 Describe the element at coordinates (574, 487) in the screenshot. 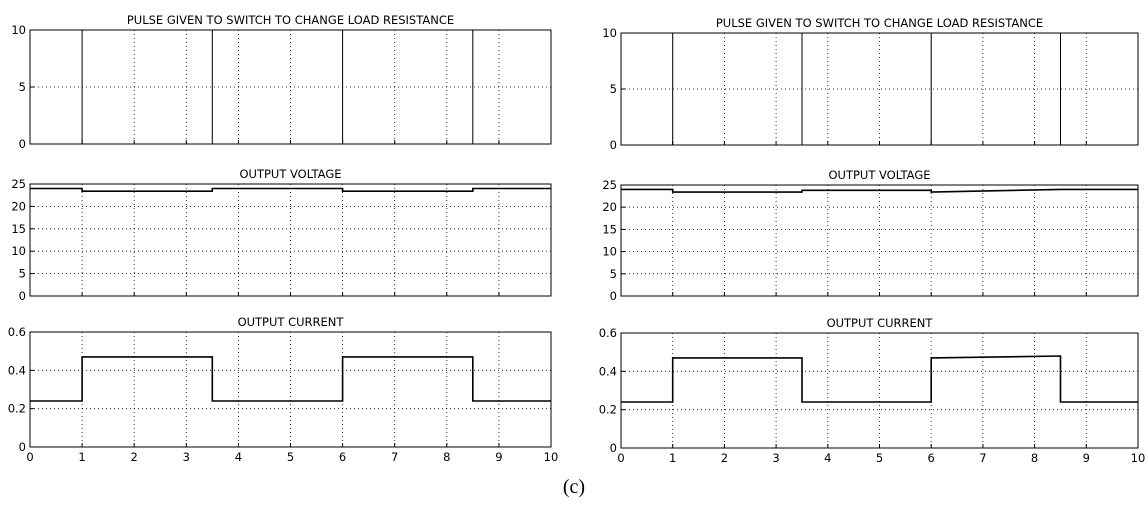

I see `figure-caption: (c)` at that location.